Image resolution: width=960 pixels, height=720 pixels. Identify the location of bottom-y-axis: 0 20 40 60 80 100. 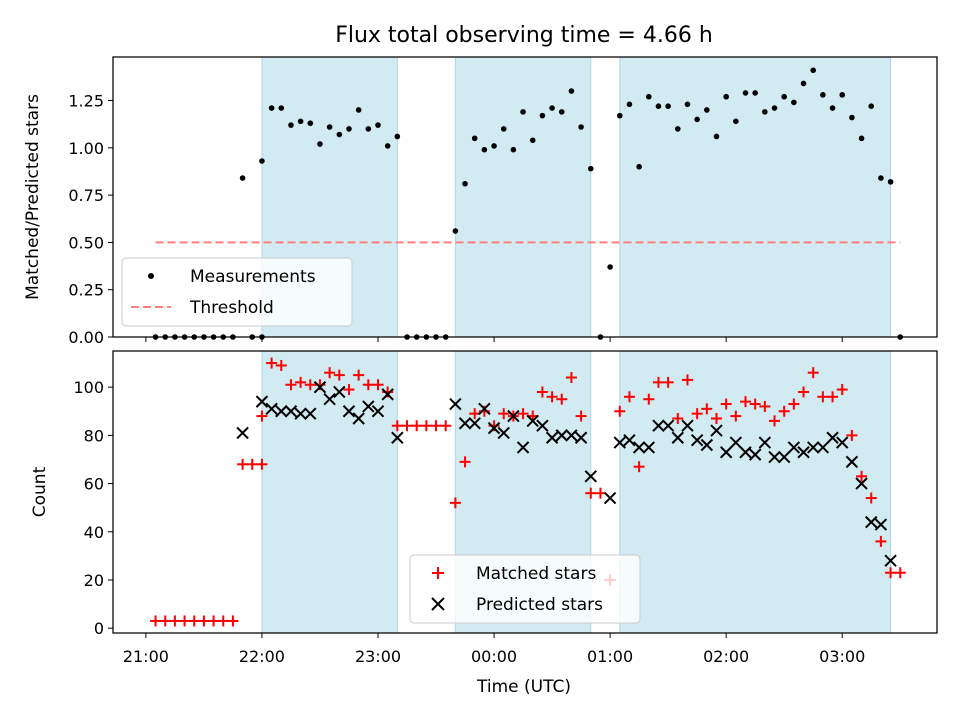
(93, 508).